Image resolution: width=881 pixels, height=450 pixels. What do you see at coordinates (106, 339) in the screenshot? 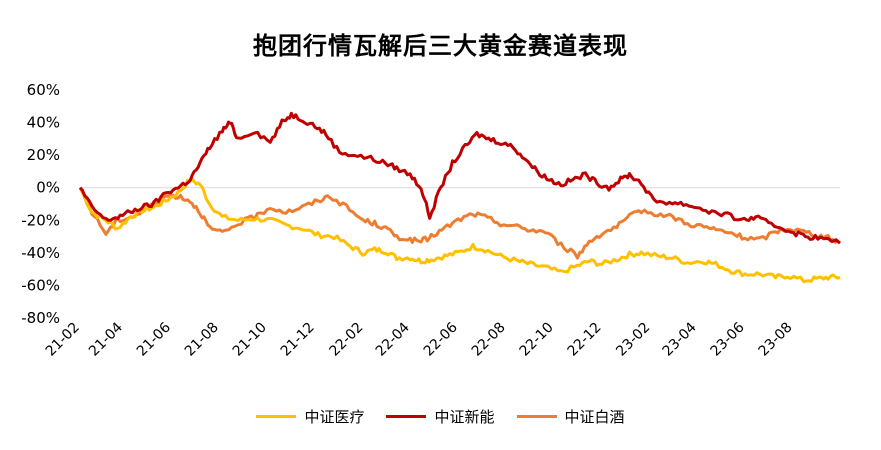
I see `x-tick-label: 21-04` at bounding box center [106, 339].